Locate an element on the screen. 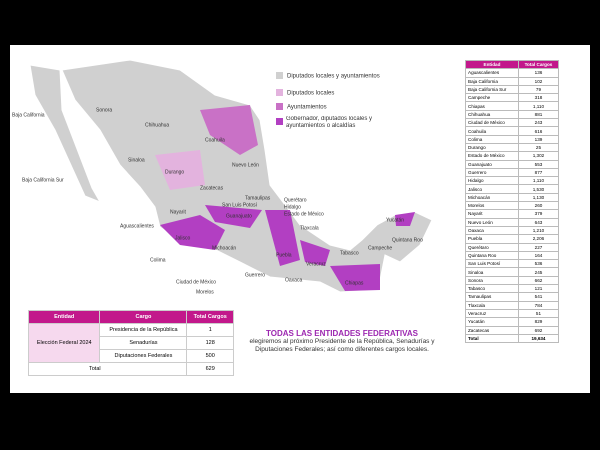 The height and width of the screenshot is (450, 600). peninsula is located at coordinates (65, 133).